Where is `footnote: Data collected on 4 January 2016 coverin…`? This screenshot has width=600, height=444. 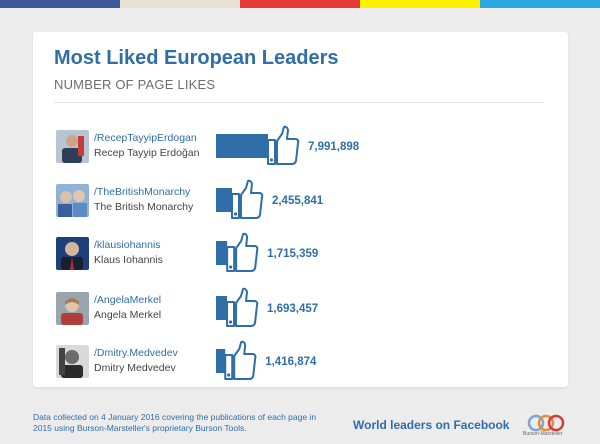 footnote: Data collected on 4 January 2016 coverin… is located at coordinates (175, 422).